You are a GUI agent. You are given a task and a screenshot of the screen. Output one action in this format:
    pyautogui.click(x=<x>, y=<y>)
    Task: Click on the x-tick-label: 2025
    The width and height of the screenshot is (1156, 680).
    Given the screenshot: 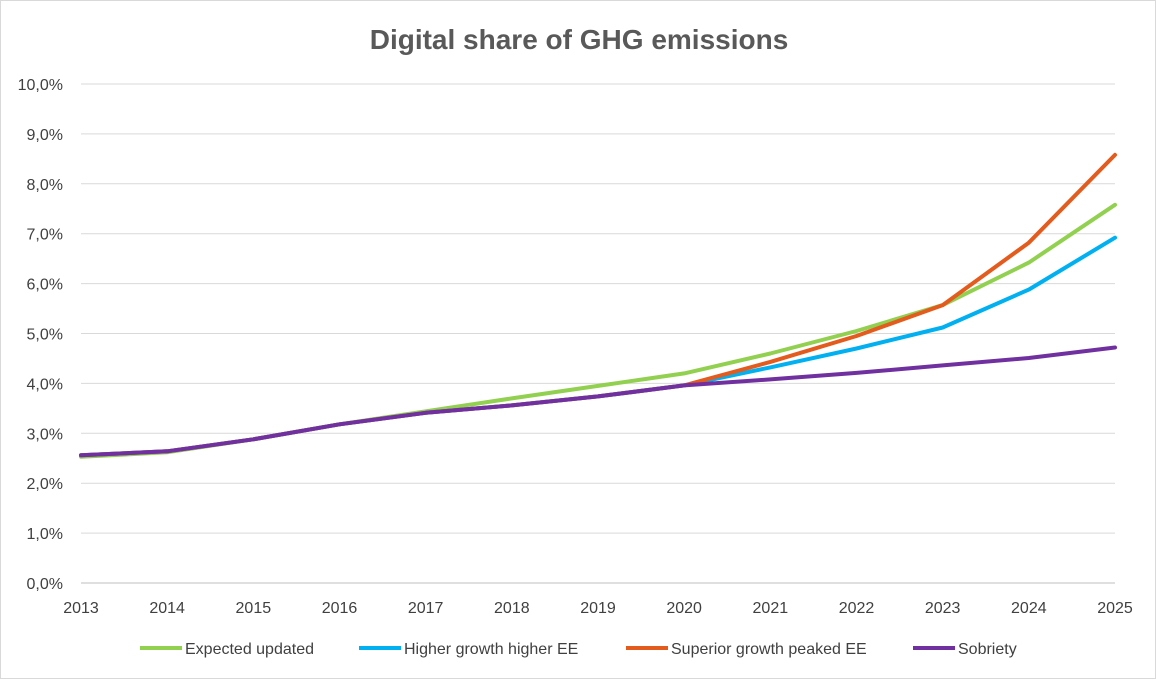 What is the action you would take?
    pyautogui.click(x=1115, y=608)
    